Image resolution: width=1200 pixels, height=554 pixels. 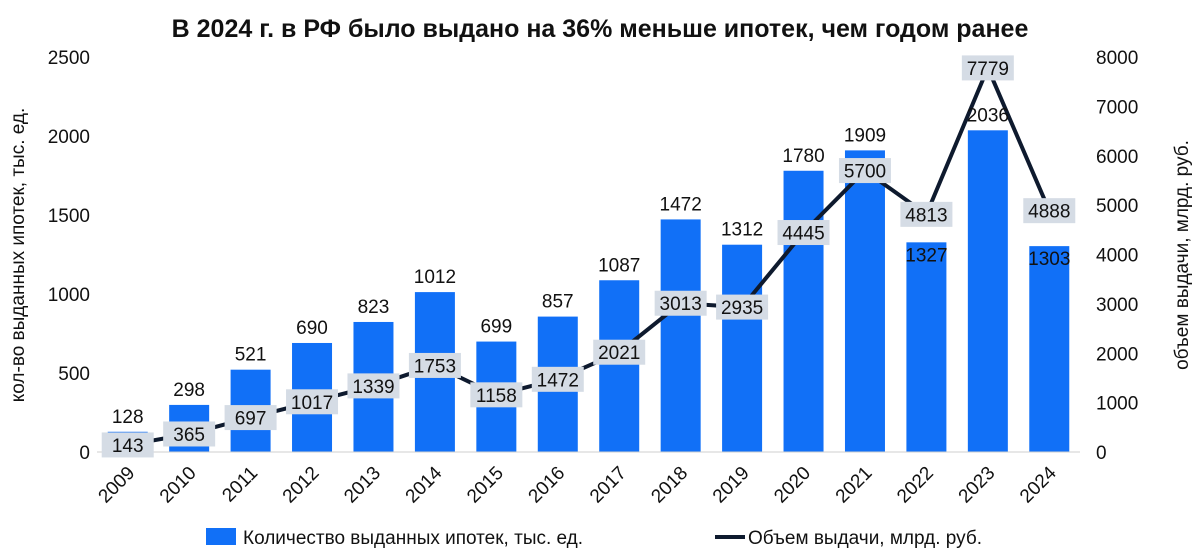 I want to click on left-axis: 0 500 1000 1500 2000 2500, so click(x=69, y=256).